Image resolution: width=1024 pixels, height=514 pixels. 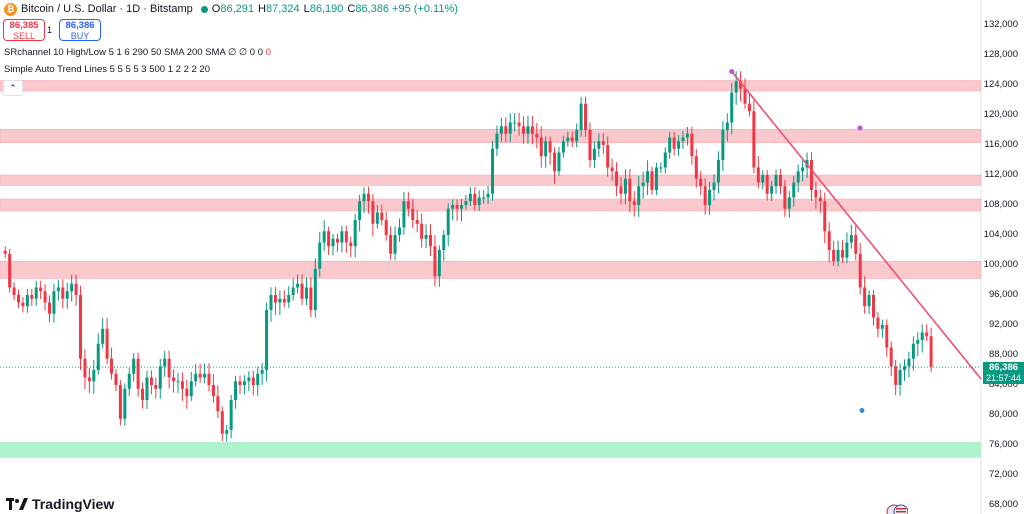 What do you see at coordinates (490, 450) in the screenshot?
I see `support-zone` at bounding box center [490, 450].